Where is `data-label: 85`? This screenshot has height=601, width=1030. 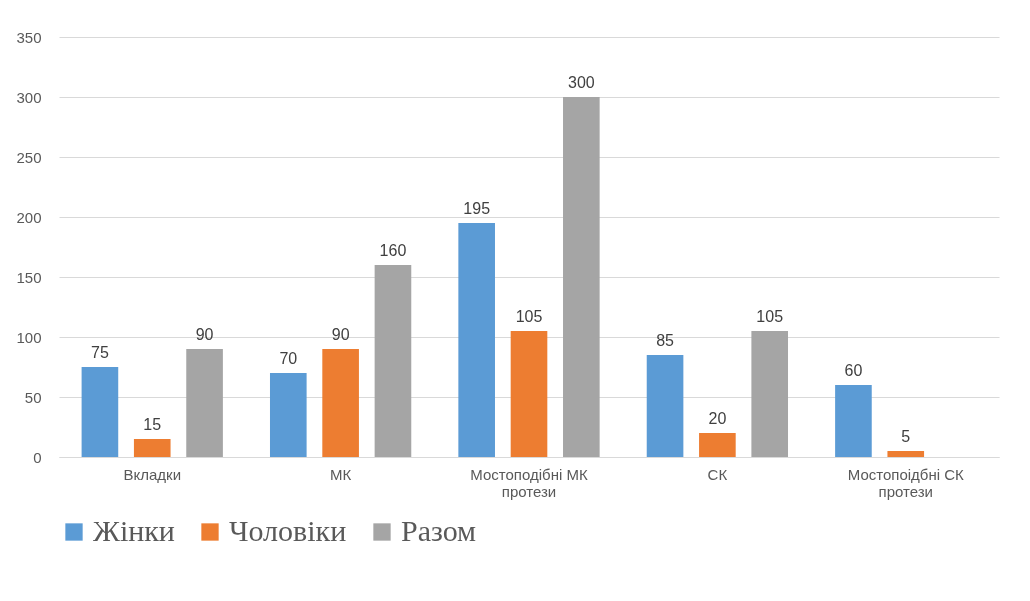
data-label: 85 is located at coordinates (665, 340).